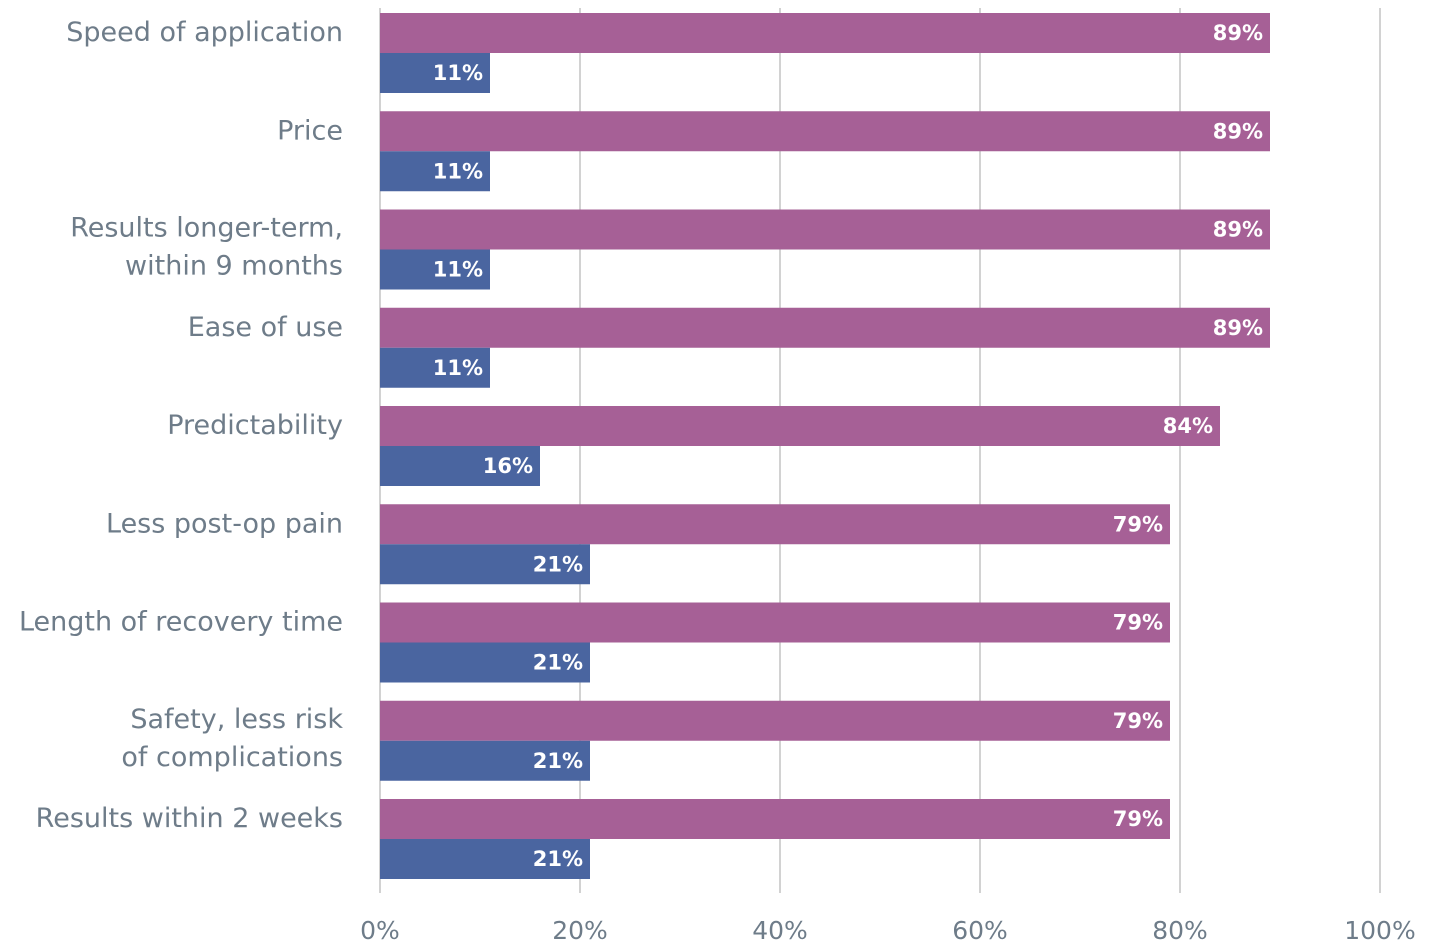 The height and width of the screenshot is (943, 1432). Describe the element at coordinates (1379, 929) in the screenshot. I see `x-tick-label: 100%` at that location.